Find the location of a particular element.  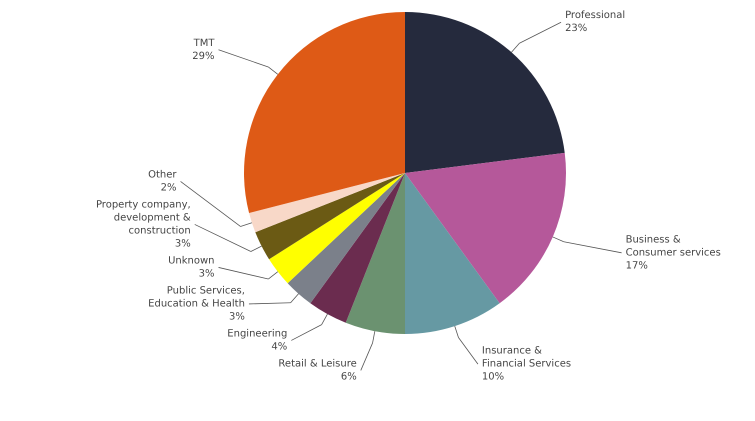

data-label: 2% is located at coordinates (168, 188).